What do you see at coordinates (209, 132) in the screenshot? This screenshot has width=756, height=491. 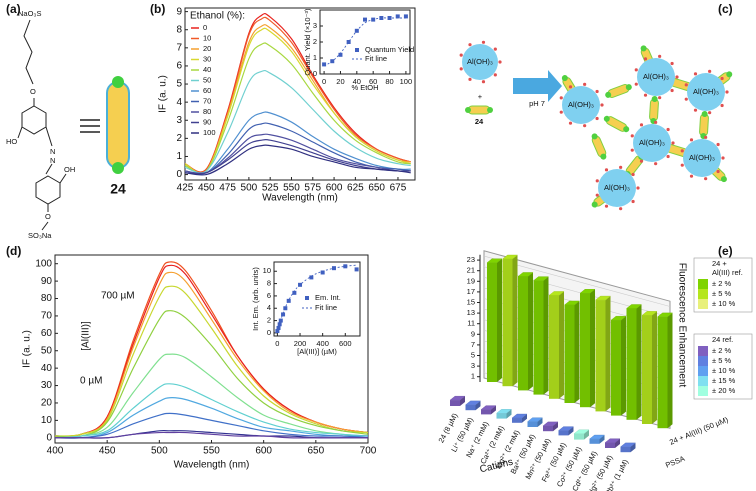 I see `legend-label: 100` at bounding box center [209, 132].